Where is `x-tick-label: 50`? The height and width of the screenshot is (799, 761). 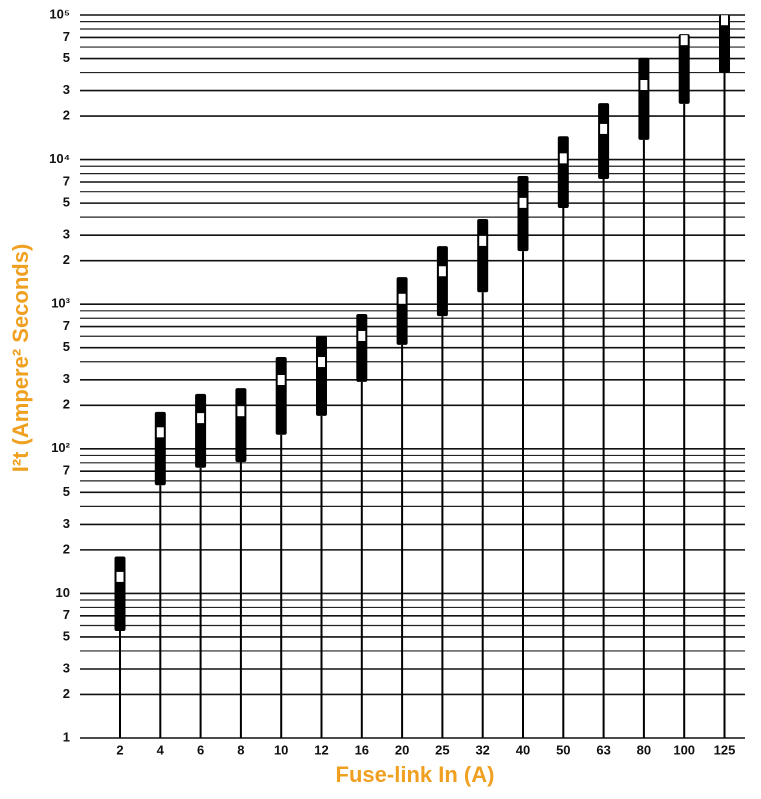
x-tick-label: 50 is located at coordinates (563, 749).